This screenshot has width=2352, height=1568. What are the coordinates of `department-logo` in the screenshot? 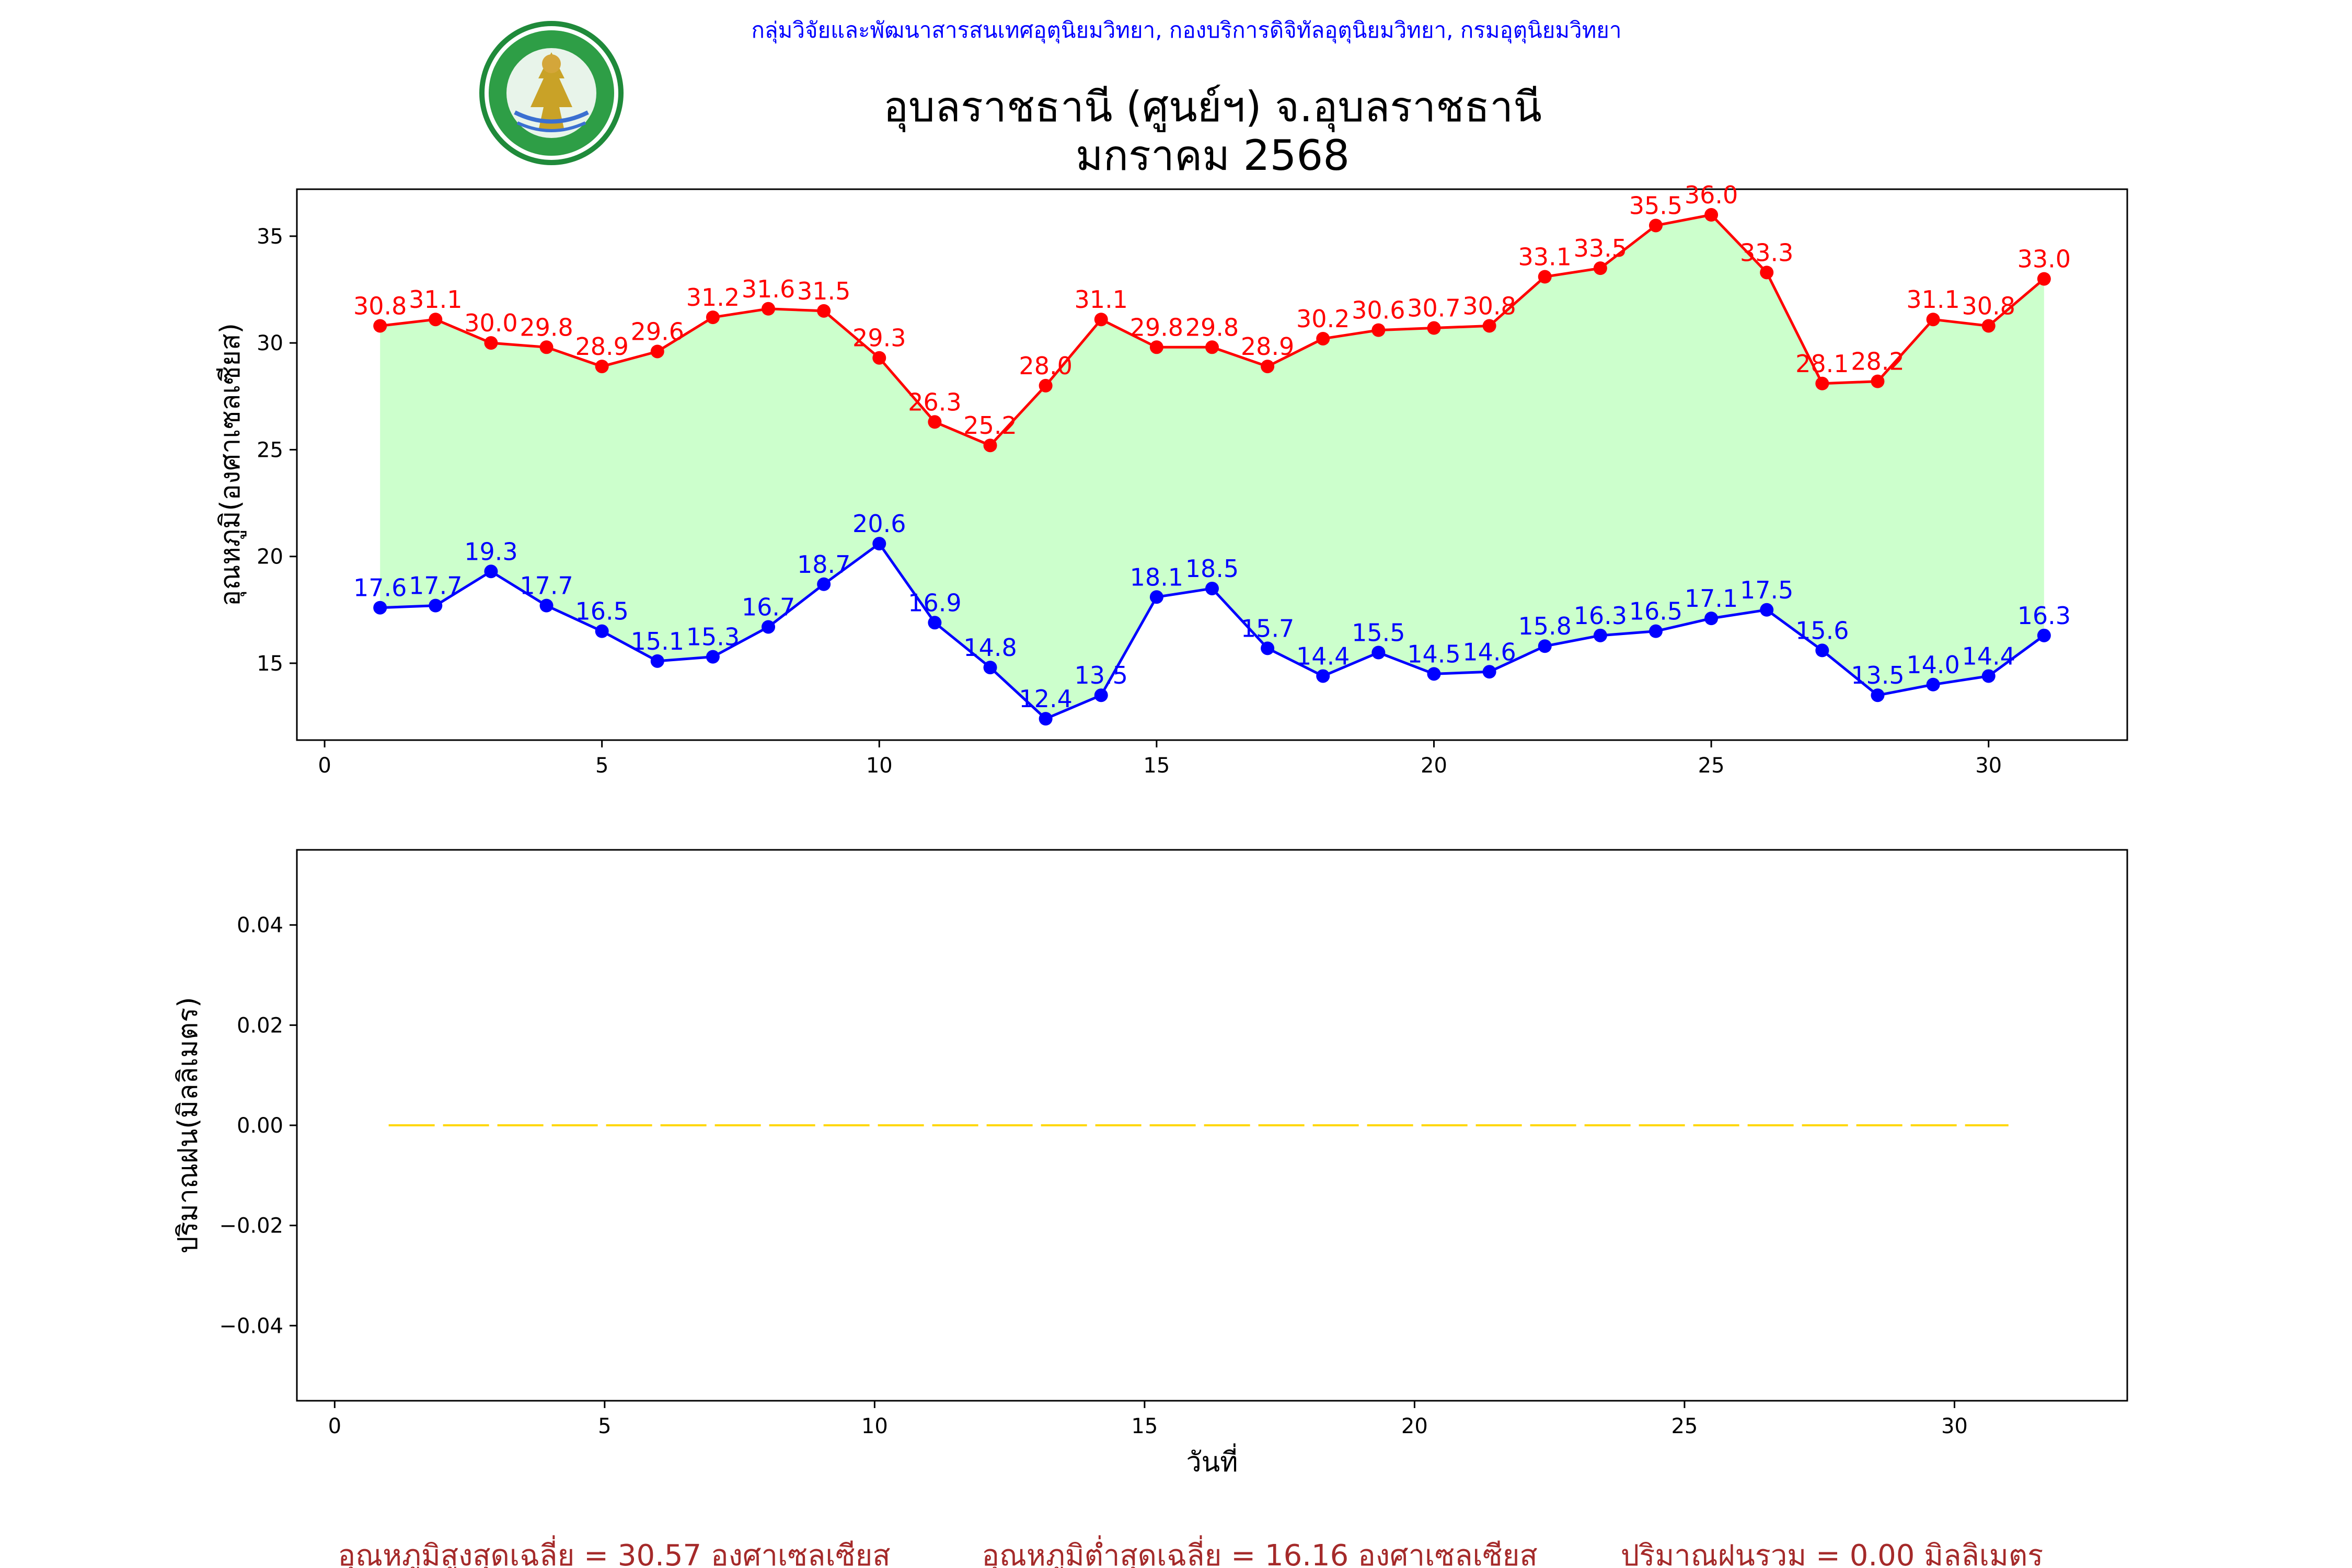 It's located at (551, 93).